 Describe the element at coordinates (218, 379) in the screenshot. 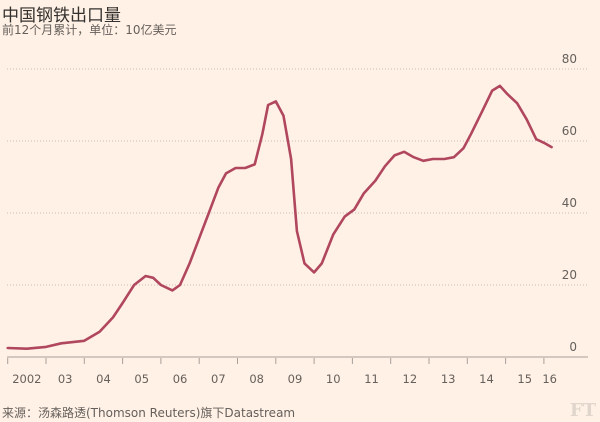

I see `x-tick-label: 07` at that location.